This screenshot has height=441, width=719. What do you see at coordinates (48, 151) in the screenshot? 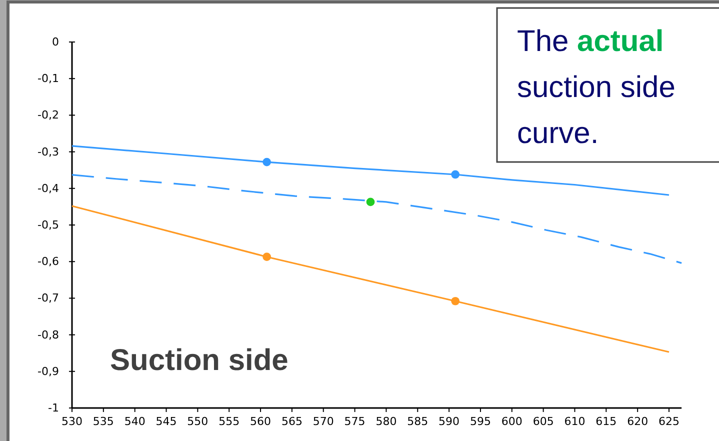
I see `y-tick-label: -0,3` at bounding box center [48, 151].